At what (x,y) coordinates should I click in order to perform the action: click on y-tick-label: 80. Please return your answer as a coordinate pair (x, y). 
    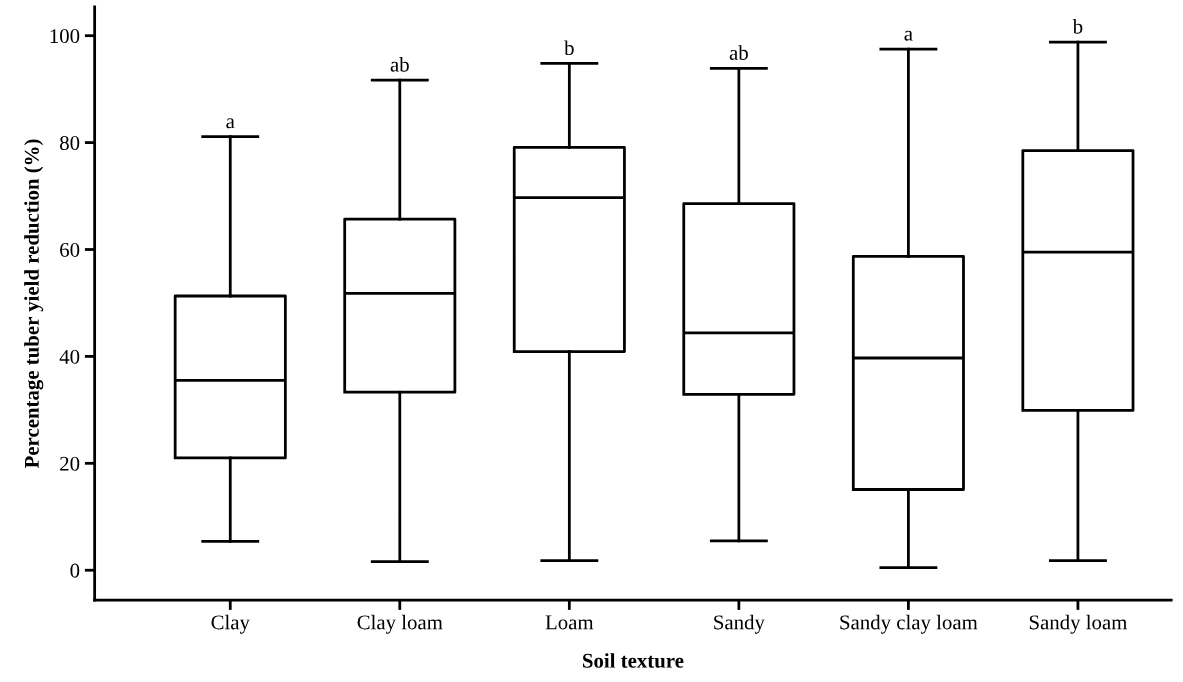
    Looking at the image, I should click on (70, 143).